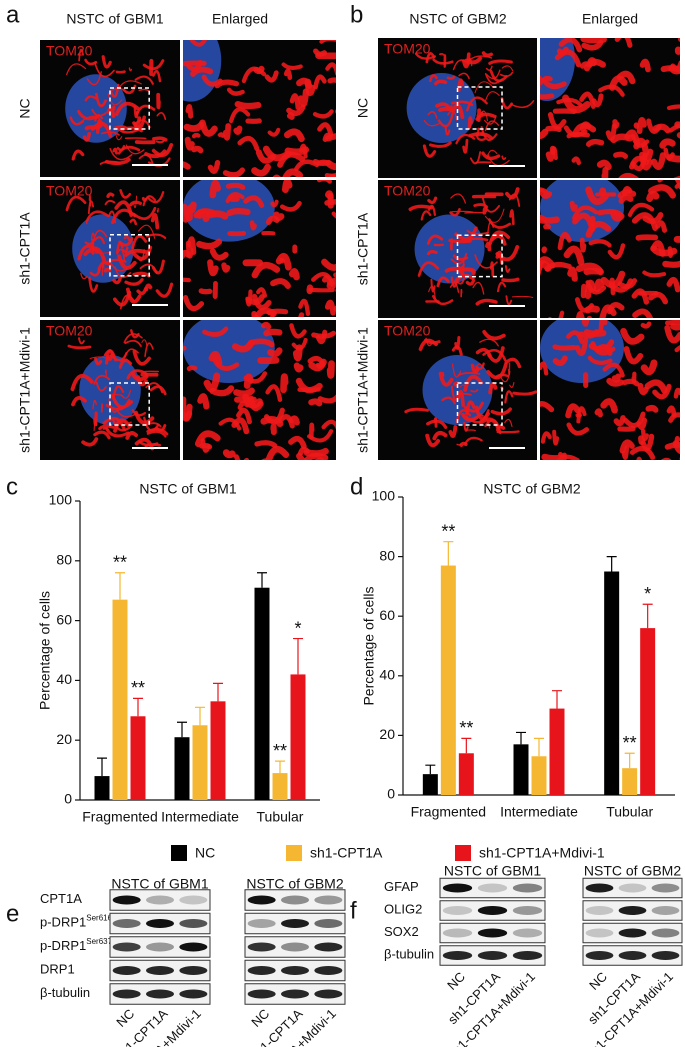  What do you see at coordinates (120, 563) in the screenshot?
I see `significance: **` at bounding box center [120, 563].